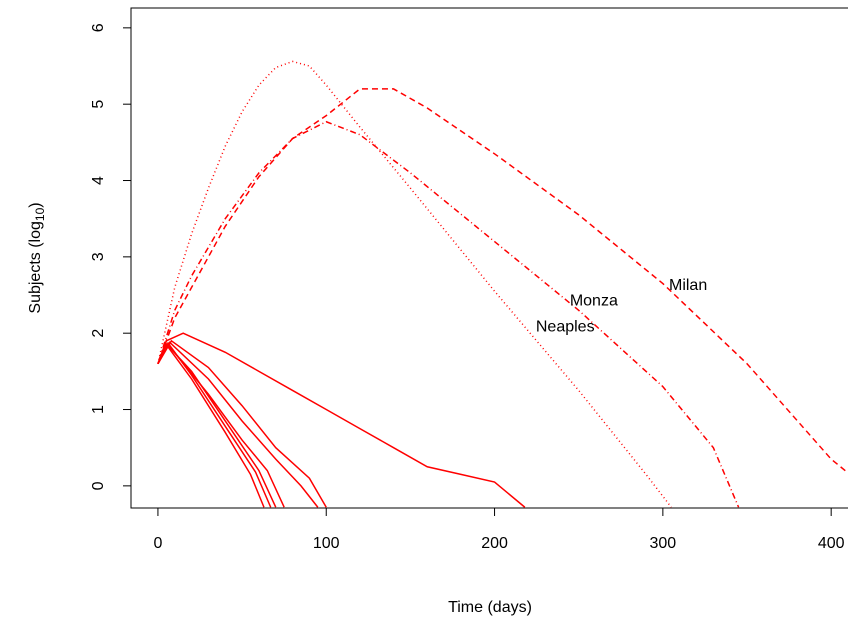  What do you see at coordinates (663, 543) in the screenshot?
I see `x-tick-label: 300` at bounding box center [663, 543].